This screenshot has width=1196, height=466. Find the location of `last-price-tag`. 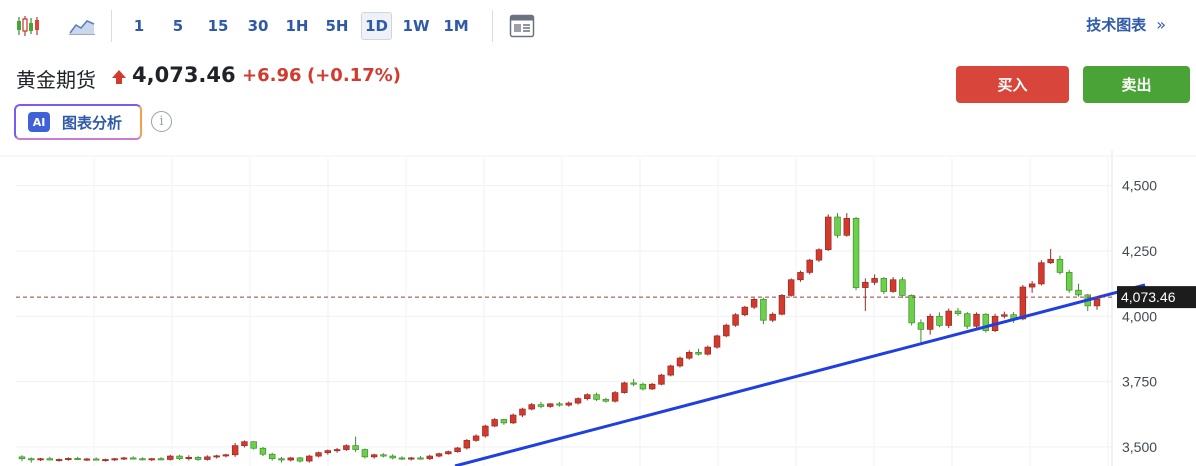

last-price-tag is located at coordinates (1156, 297).